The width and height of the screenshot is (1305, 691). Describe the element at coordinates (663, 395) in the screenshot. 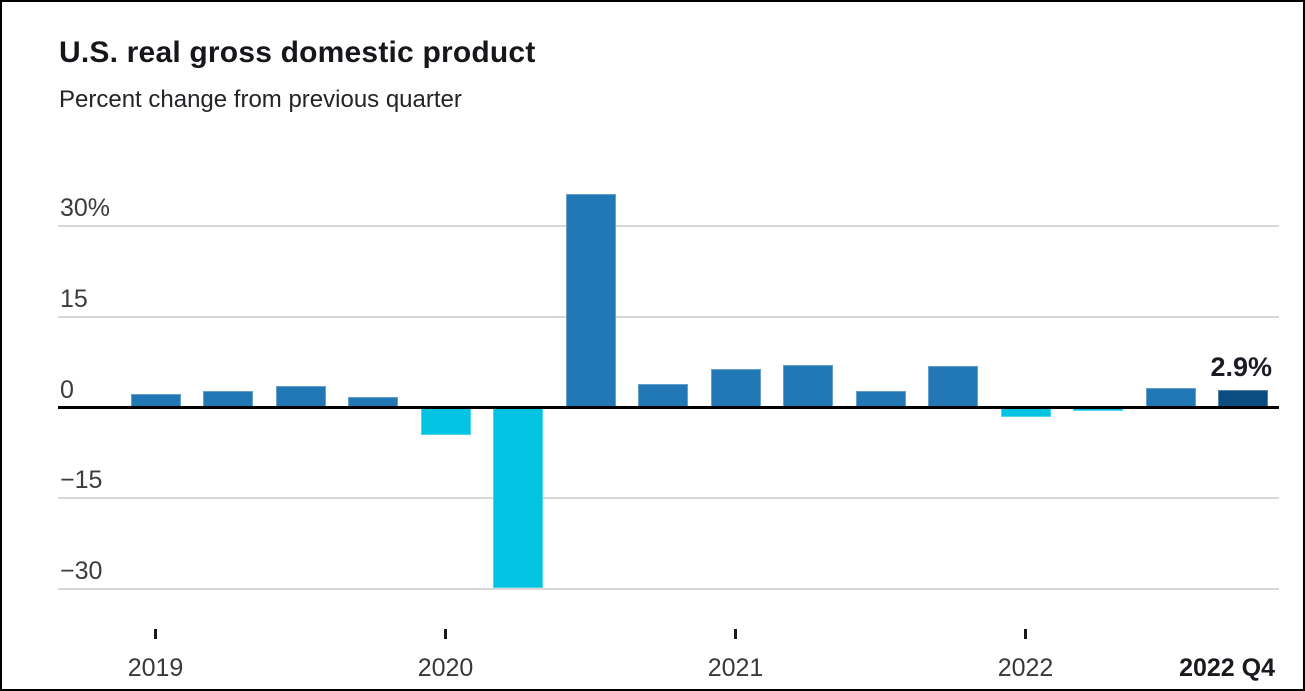

I see `bar-2020-q4` at that location.